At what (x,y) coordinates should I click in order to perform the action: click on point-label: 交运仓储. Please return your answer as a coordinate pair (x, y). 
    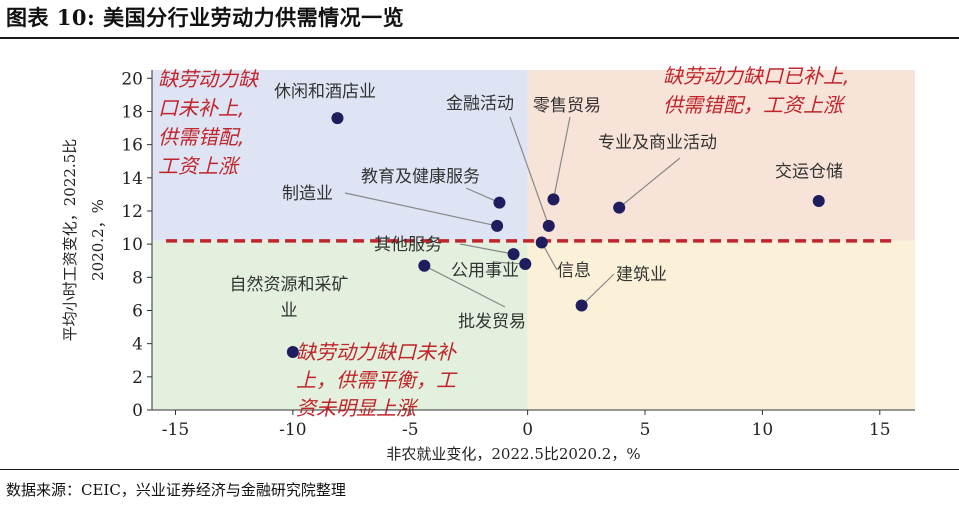
    Looking at the image, I should click on (809, 172).